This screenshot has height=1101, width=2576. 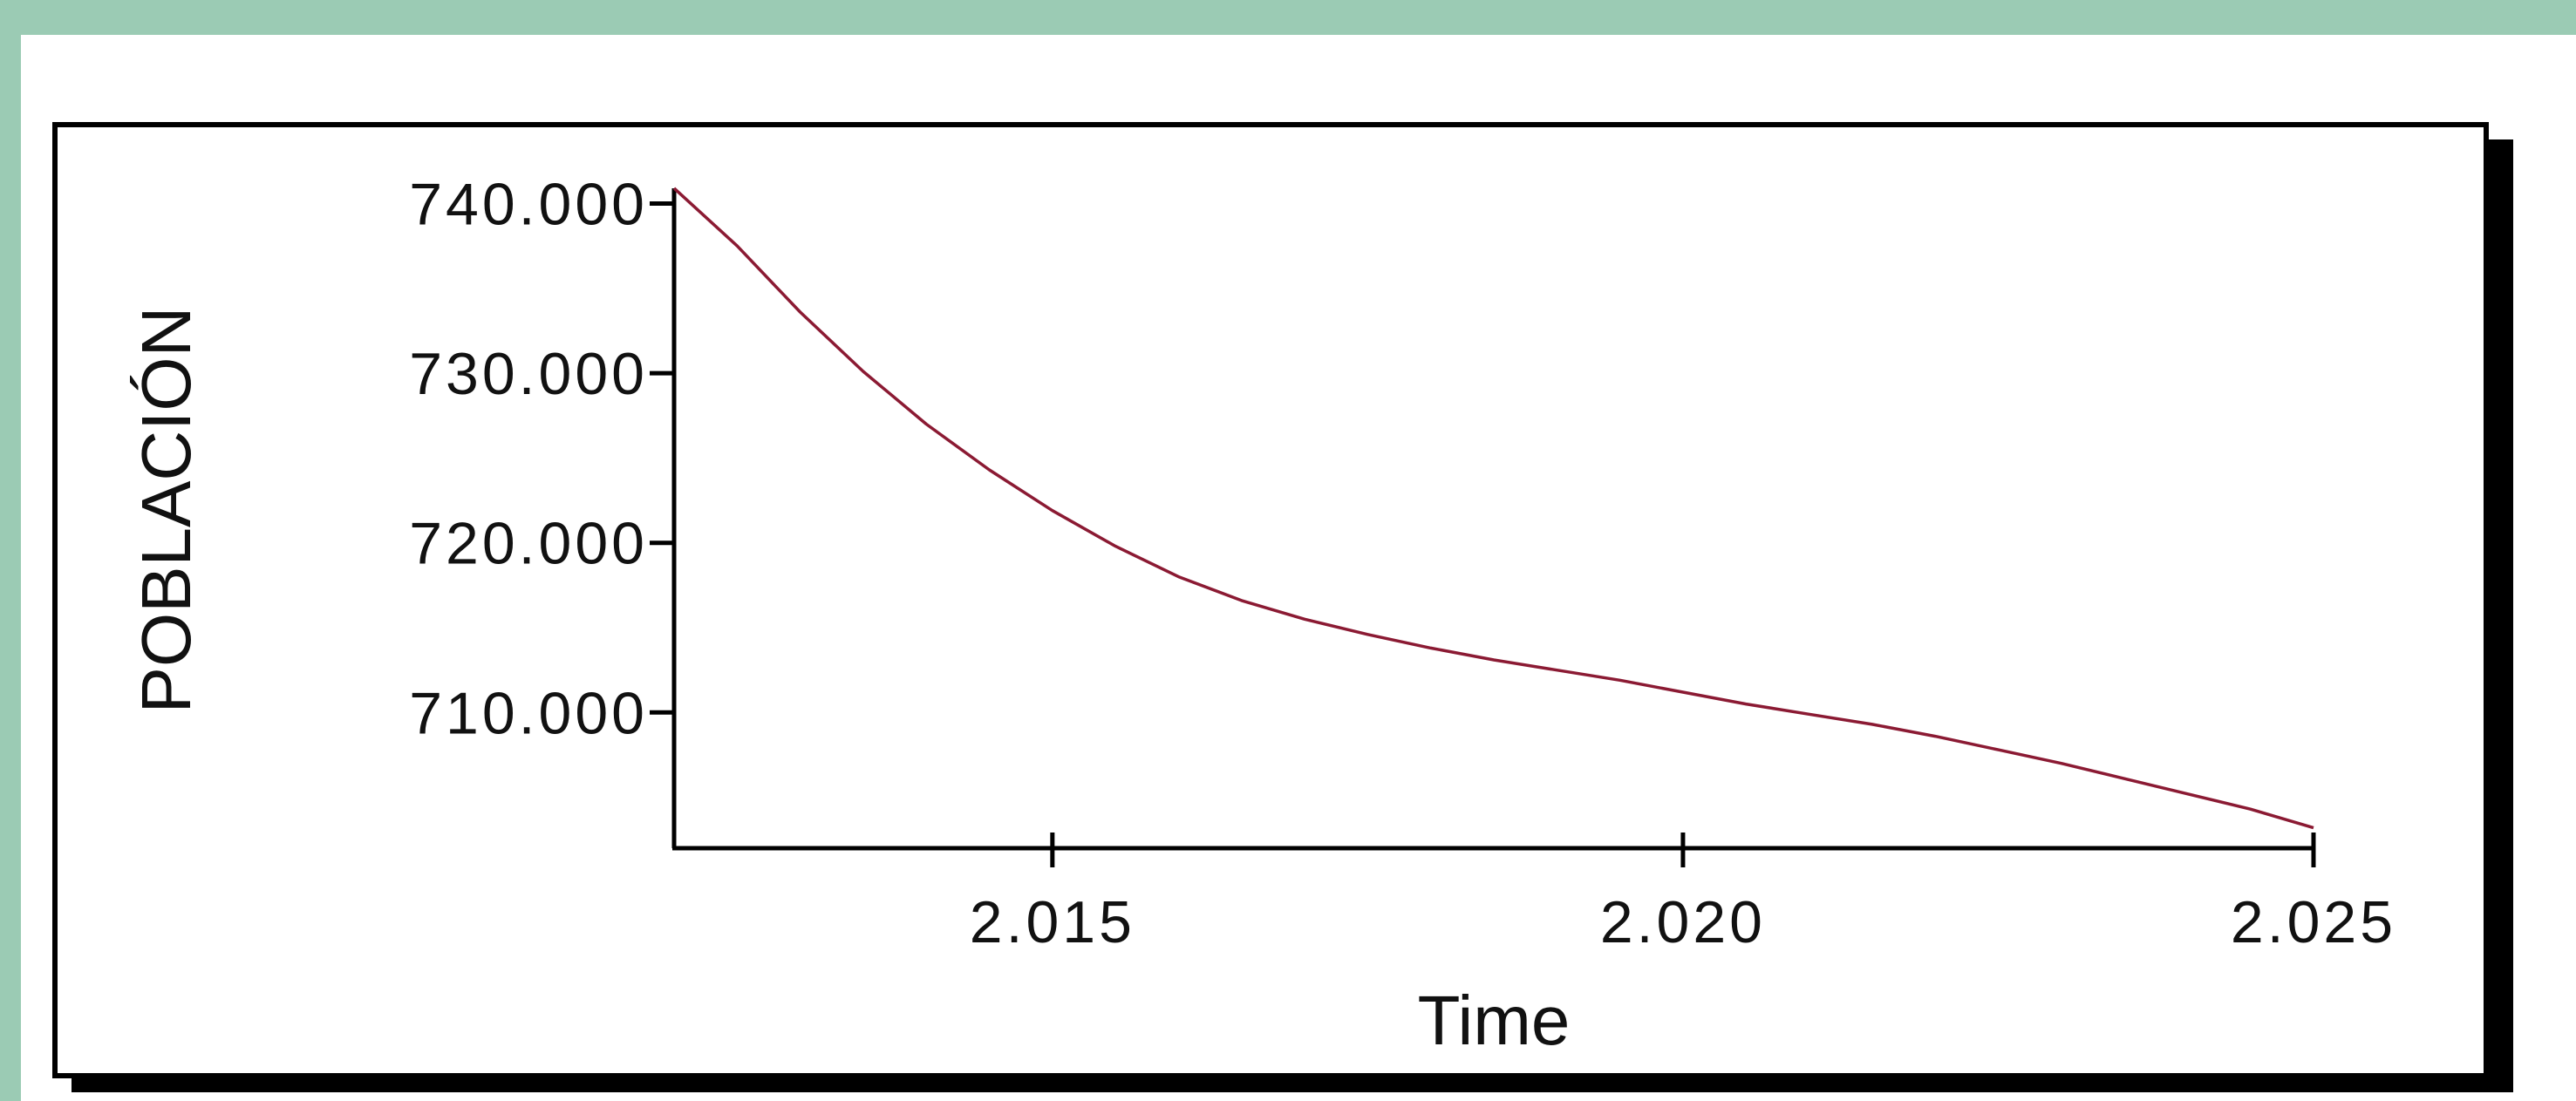 I want to click on x-tick-label: 2.015, so click(x=1052, y=922).